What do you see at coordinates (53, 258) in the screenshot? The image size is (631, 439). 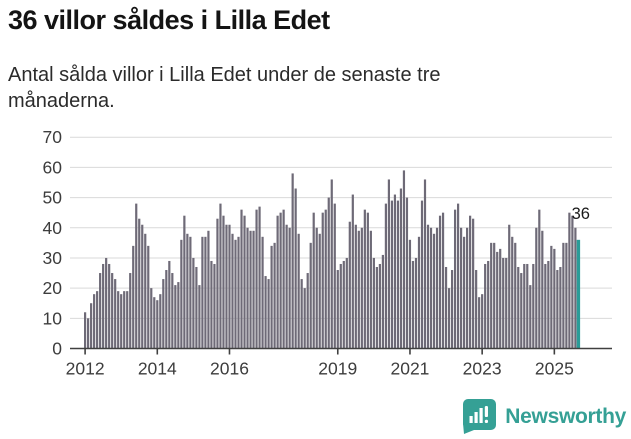 I see `y-tick-label: 30` at bounding box center [53, 258].